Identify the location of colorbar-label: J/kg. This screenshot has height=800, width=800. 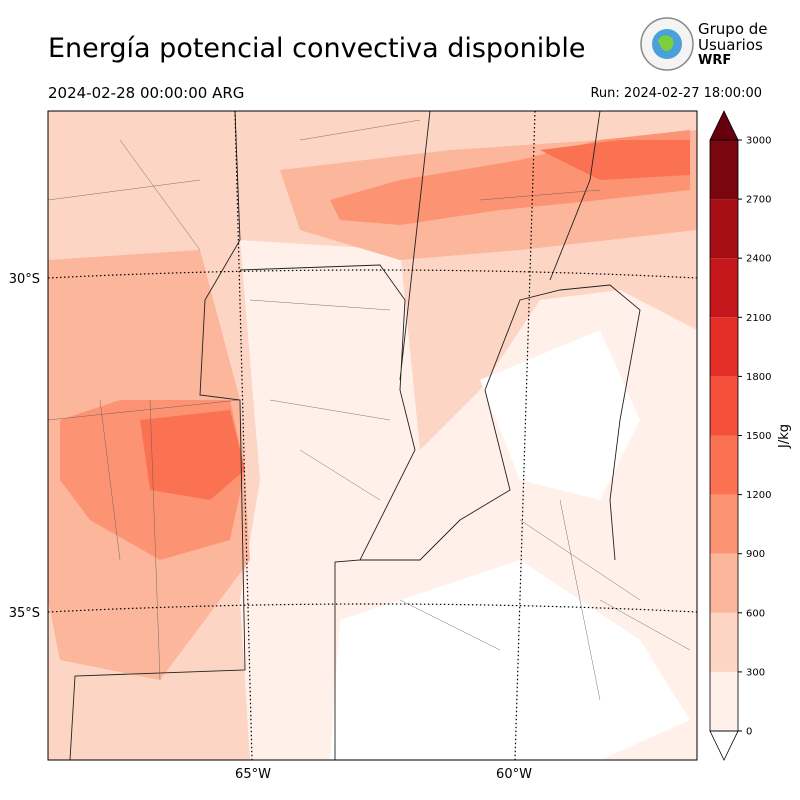
(784, 436).